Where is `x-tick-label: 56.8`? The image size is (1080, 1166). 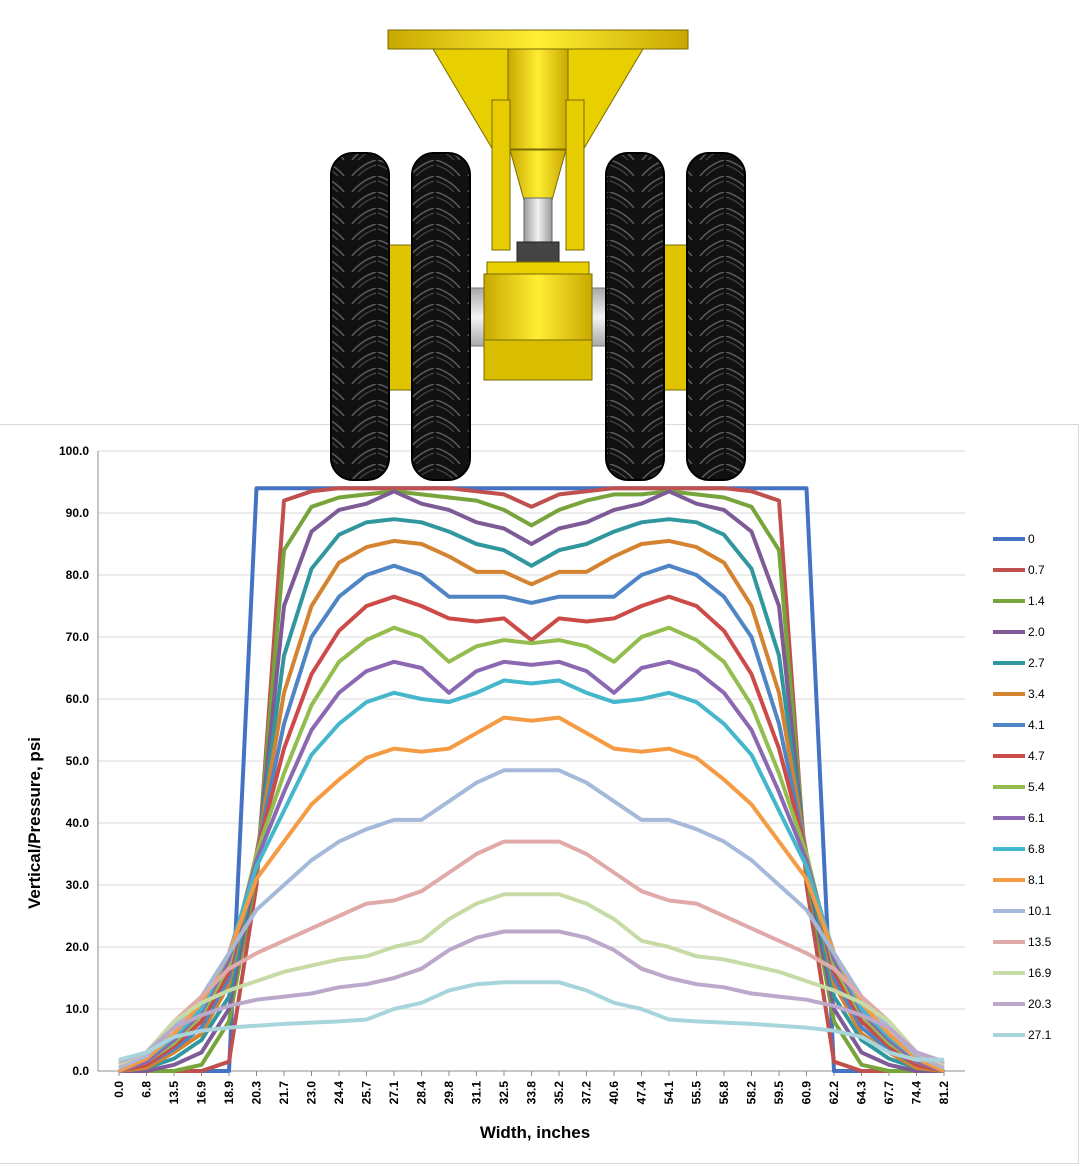
x-tick-label: 56.8 is located at coordinates (724, 1093).